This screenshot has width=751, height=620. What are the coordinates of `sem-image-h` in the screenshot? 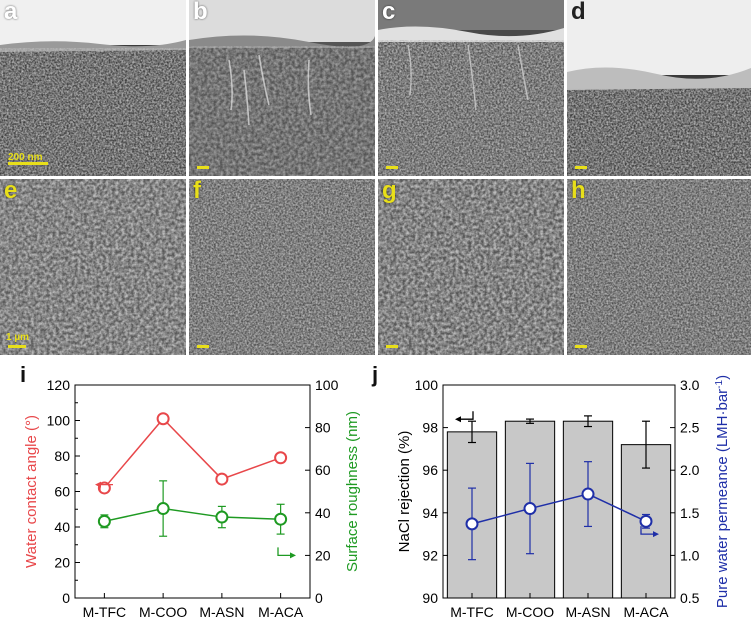 It's located at (659, 267).